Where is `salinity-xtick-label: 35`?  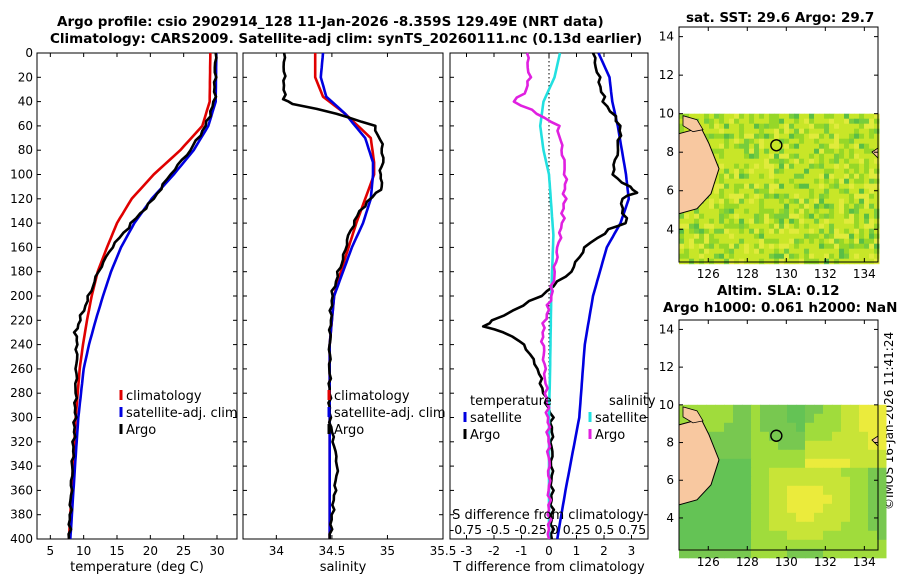
salinity-xtick-label: 35 is located at coordinates (387, 551).